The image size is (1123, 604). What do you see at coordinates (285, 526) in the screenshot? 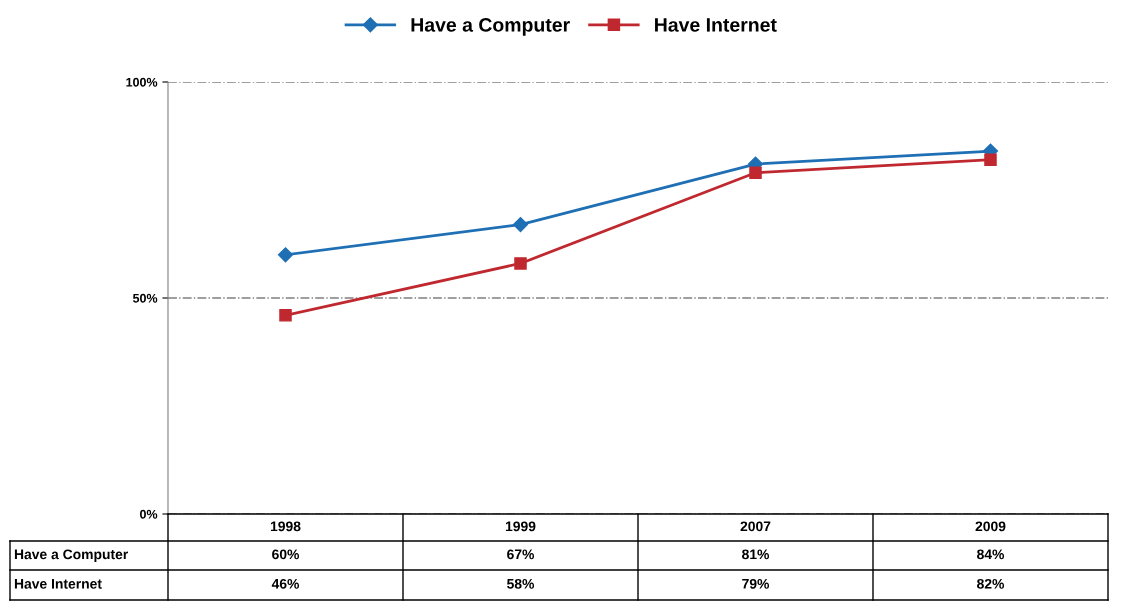
I see `x-tick-label: 1998` at bounding box center [285, 526].